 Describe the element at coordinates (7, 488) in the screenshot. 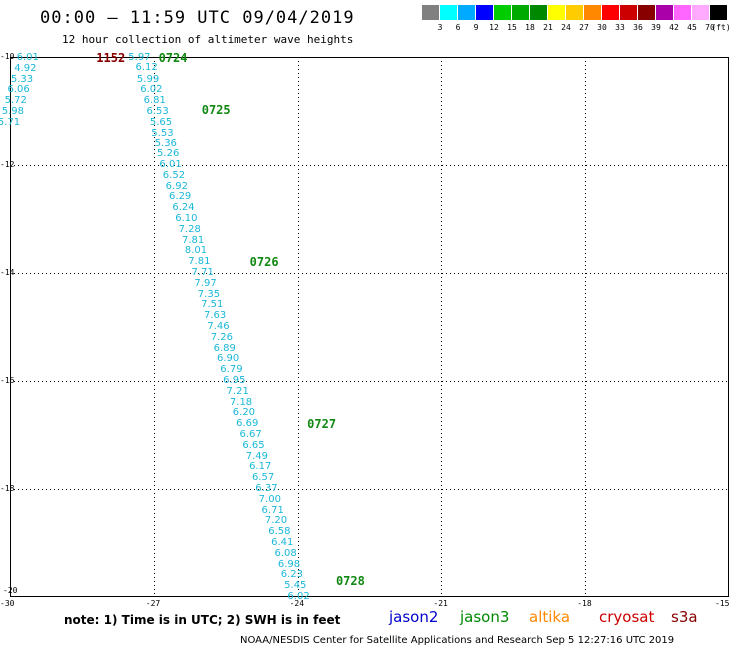

I see `y-tick-label: -18` at that location.